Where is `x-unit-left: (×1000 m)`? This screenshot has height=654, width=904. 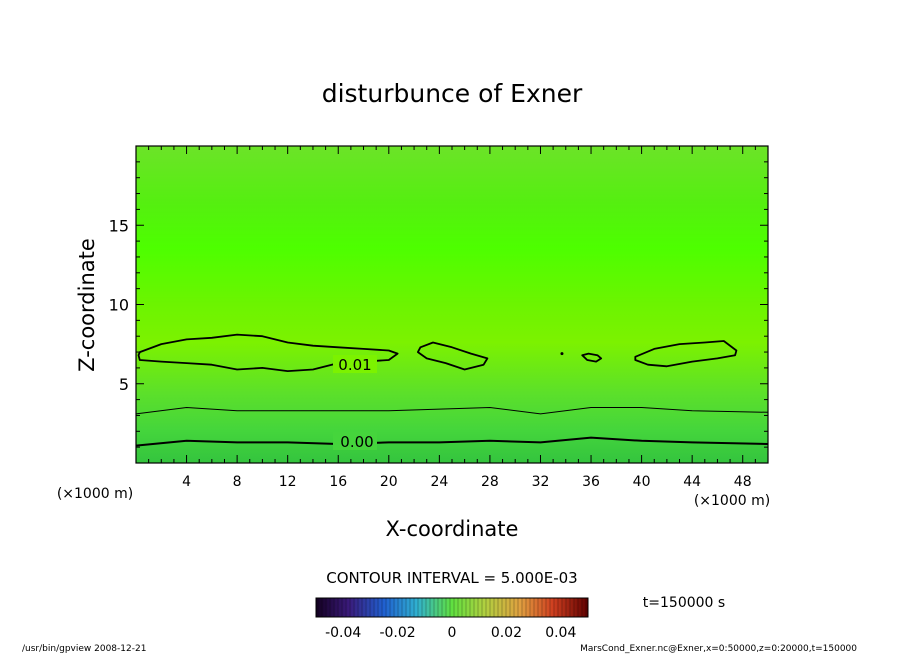
x-unit-left: (×1000 m) is located at coordinates (95, 494).